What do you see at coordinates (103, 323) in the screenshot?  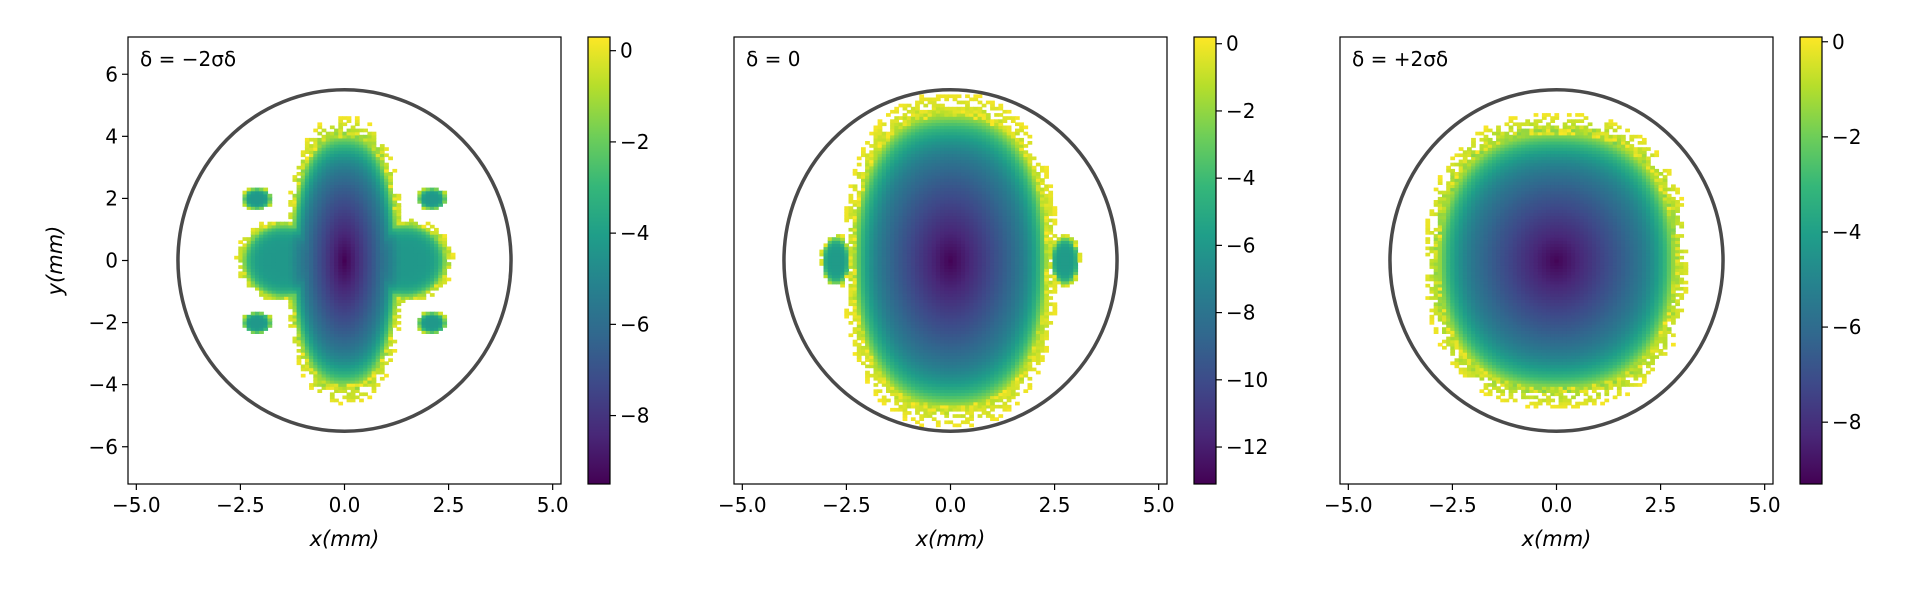 I see `y-tick-label: −2` at bounding box center [103, 323].